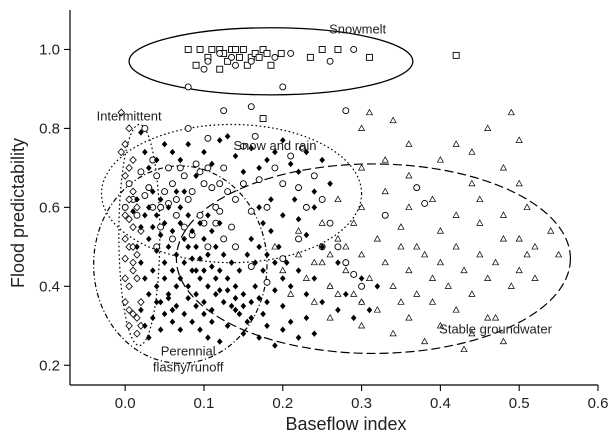 The image size is (608, 436). Describe the element at coordinates (271, 61) in the screenshot. I see `region-snowmelt` at that location.